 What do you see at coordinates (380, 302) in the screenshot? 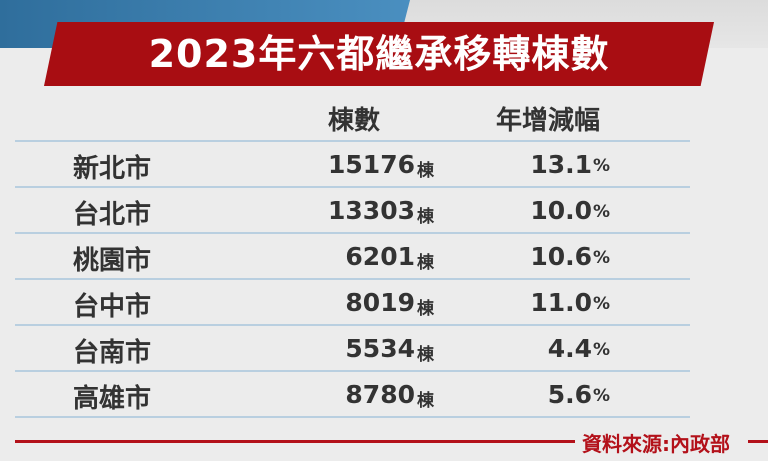
I see `count-value: 8019` at bounding box center [380, 302].